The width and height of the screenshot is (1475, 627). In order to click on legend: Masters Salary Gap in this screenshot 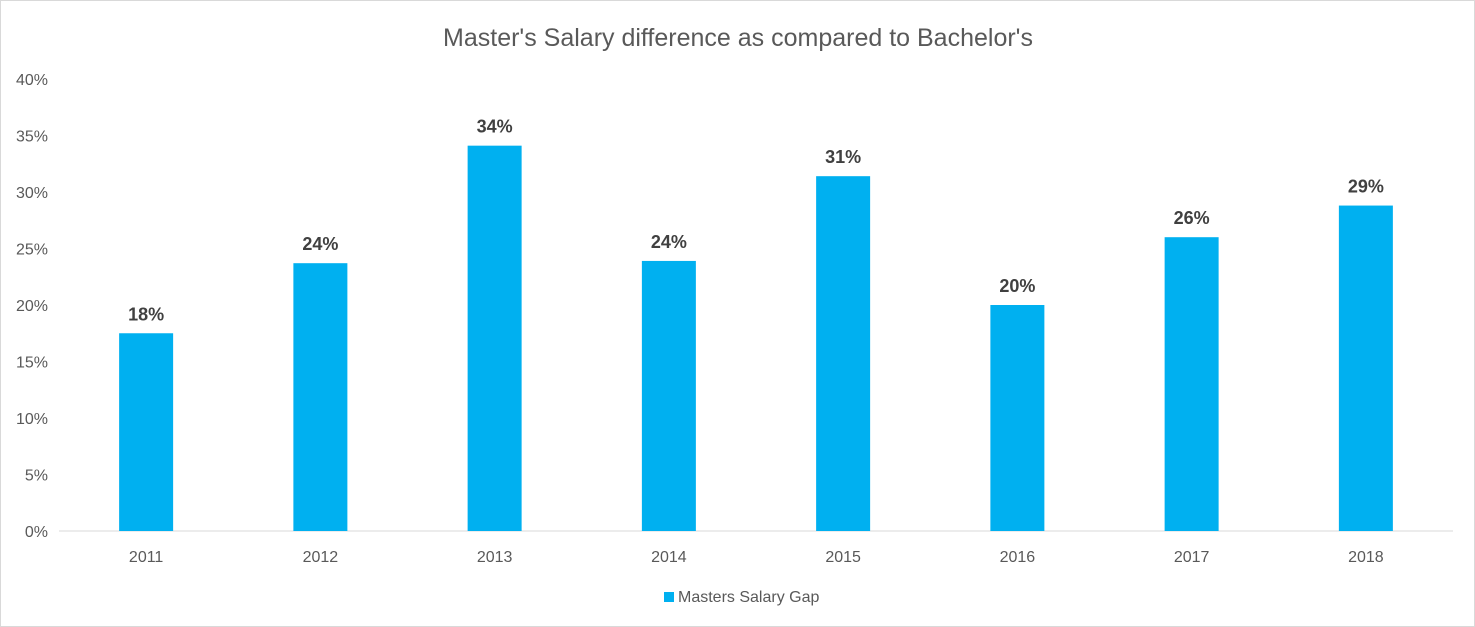, I will do `click(741, 597)`.